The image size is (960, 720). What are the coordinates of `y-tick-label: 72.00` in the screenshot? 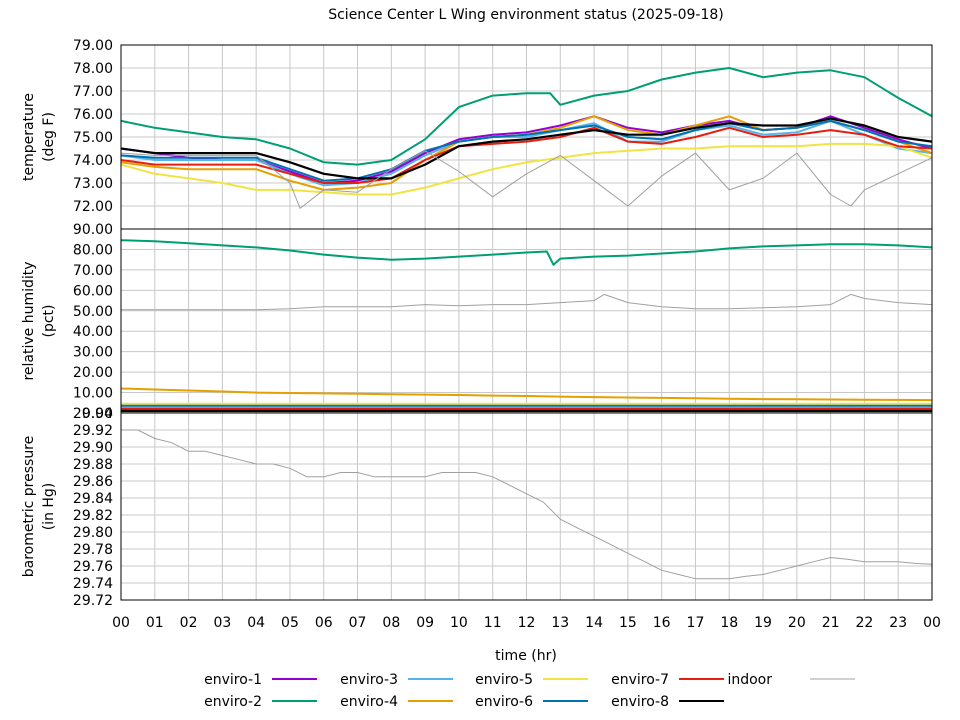 It's located at (93, 207).